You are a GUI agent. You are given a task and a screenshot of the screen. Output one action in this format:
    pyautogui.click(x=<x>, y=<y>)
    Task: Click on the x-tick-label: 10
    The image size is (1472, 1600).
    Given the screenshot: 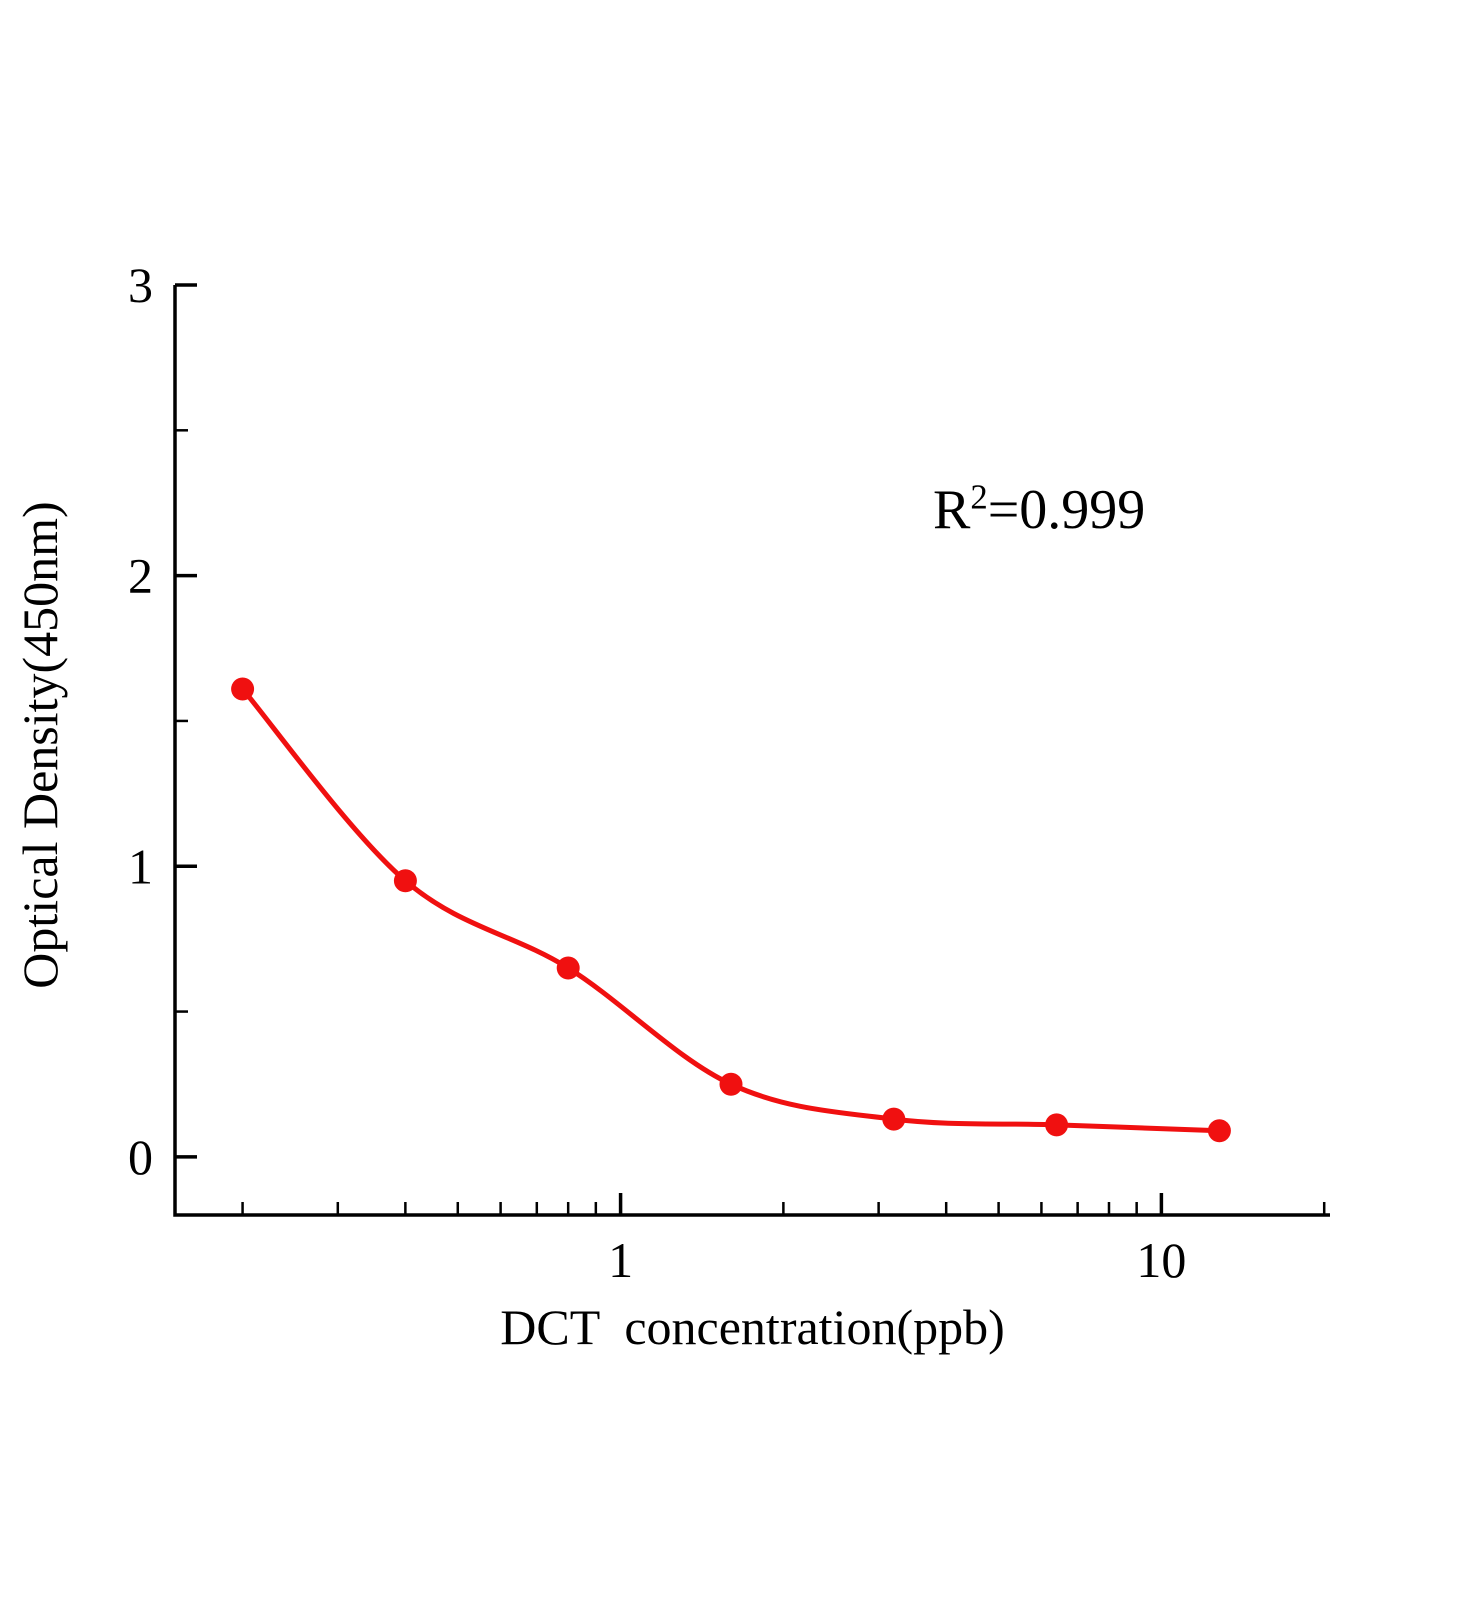 What is the action you would take?
    pyautogui.click(x=1161, y=1260)
    